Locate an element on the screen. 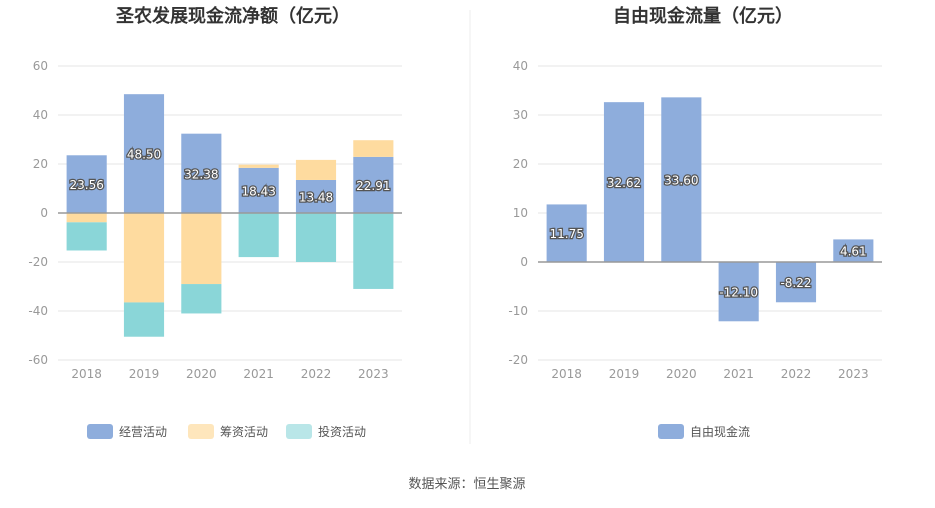 The height and width of the screenshot is (508, 935). data-label: 18.43 is located at coordinates (258, 191).